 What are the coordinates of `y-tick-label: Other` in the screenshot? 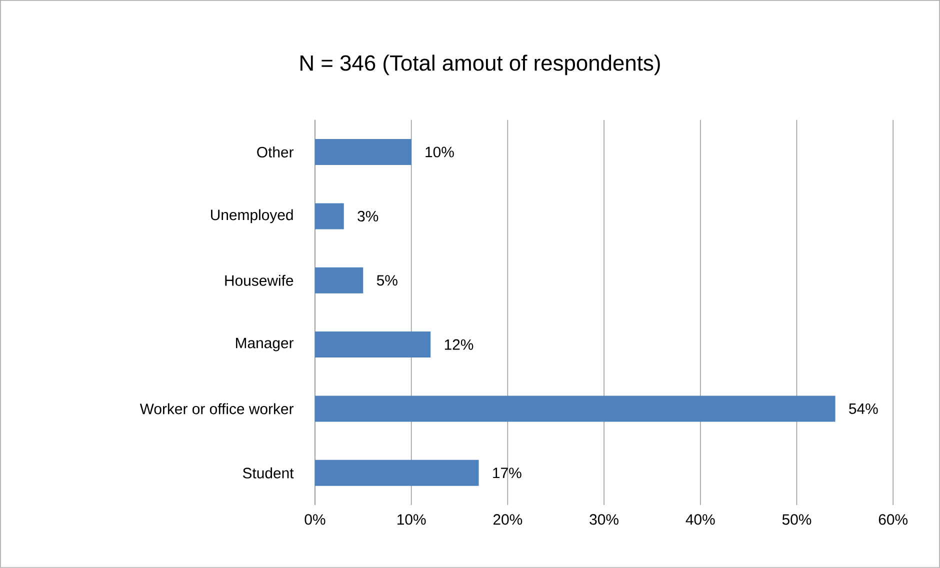 It's located at (275, 152).